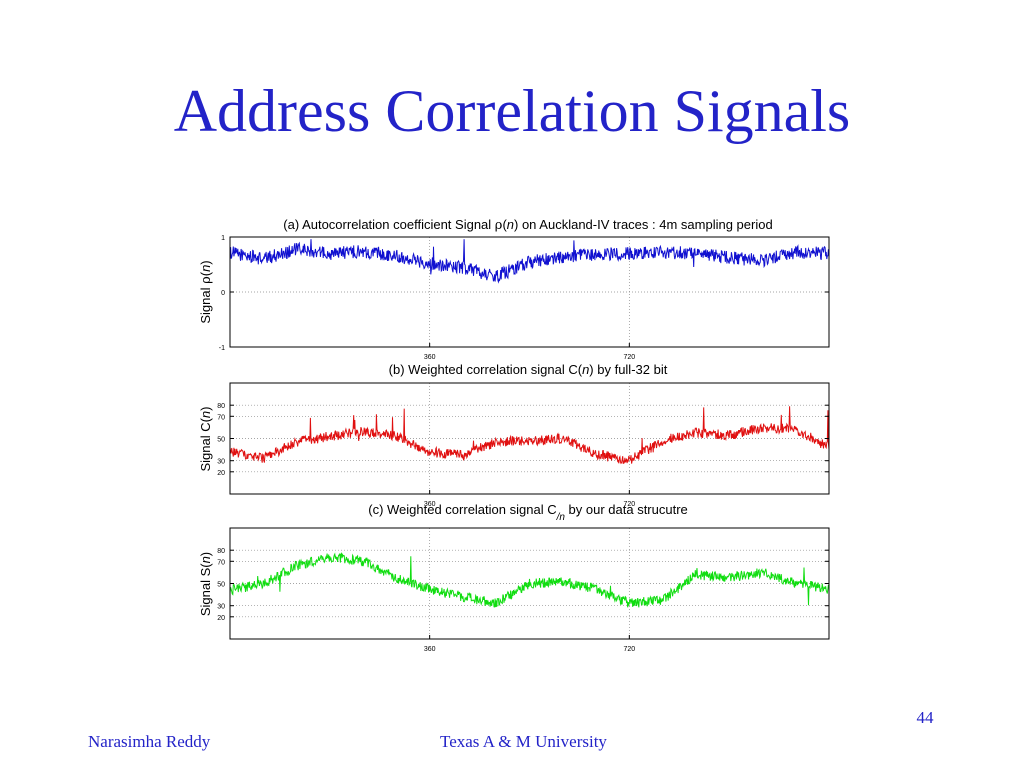 The height and width of the screenshot is (768, 1024). Describe the element at coordinates (221, 607) in the screenshot. I see `panel-c-ytick-label: 30` at that location.